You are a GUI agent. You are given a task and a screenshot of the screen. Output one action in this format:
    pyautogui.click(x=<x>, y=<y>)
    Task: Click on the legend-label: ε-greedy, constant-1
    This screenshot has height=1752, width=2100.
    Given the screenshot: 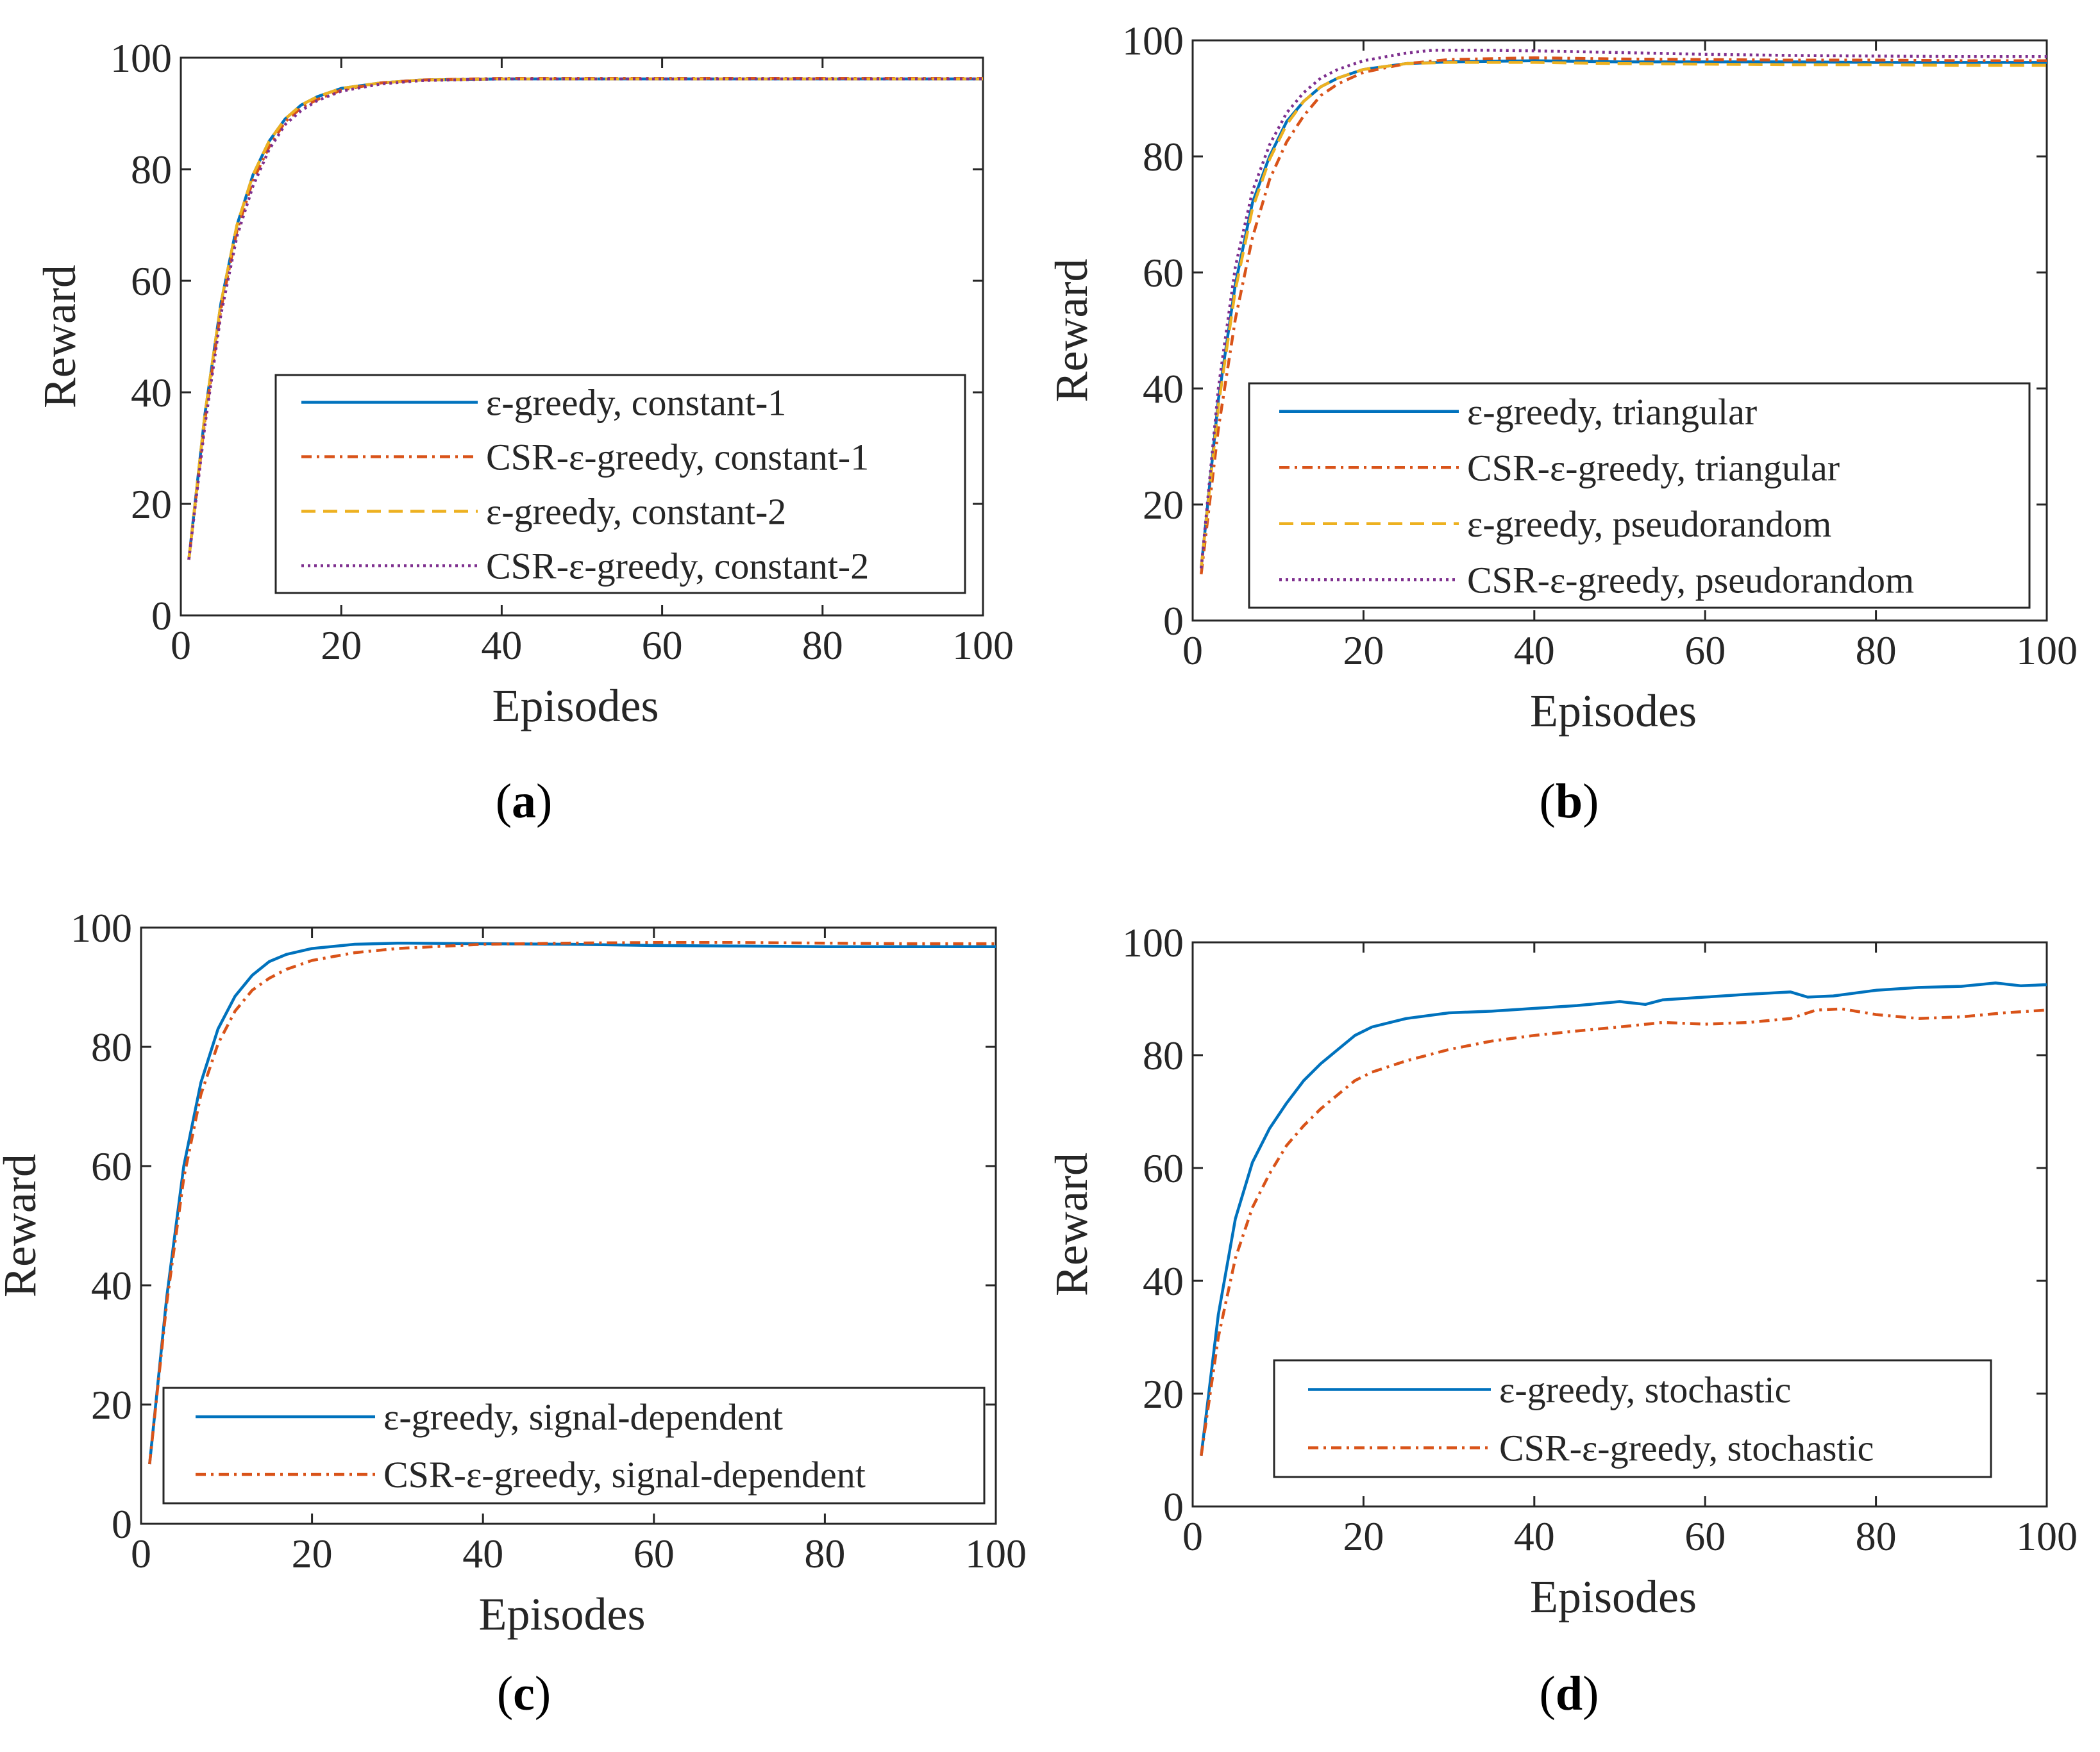 What is the action you would take?
    pyautogui.click(x=636, y=403)
    